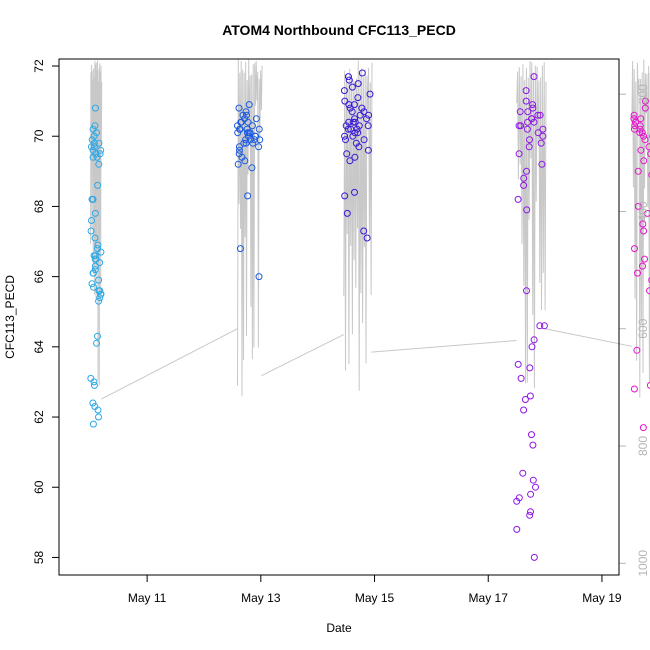  I want to click on y2-tick-label-2: 400, so click(643, 211).